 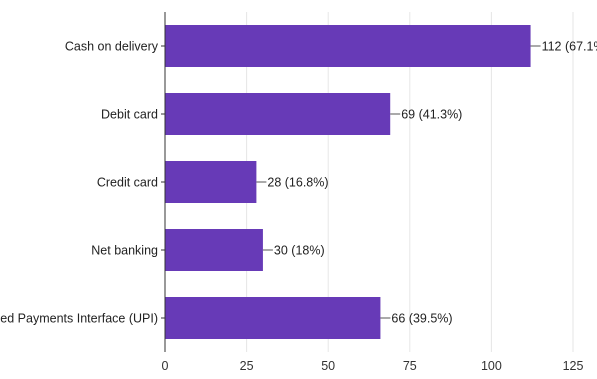 What do you see at coordinates (129, 115) in the screenshot?
I see `category-label-1: Debit card` at bounding box center [129, 115].